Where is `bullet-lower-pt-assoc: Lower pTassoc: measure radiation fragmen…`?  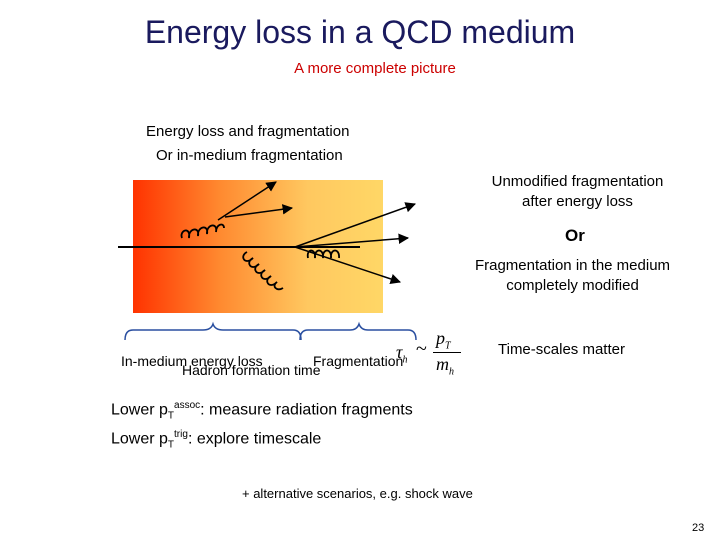
bullet-lower-pt-assoc: Lower pTassoc: measure radiation fragmen… is located at coordinates (262, 411).